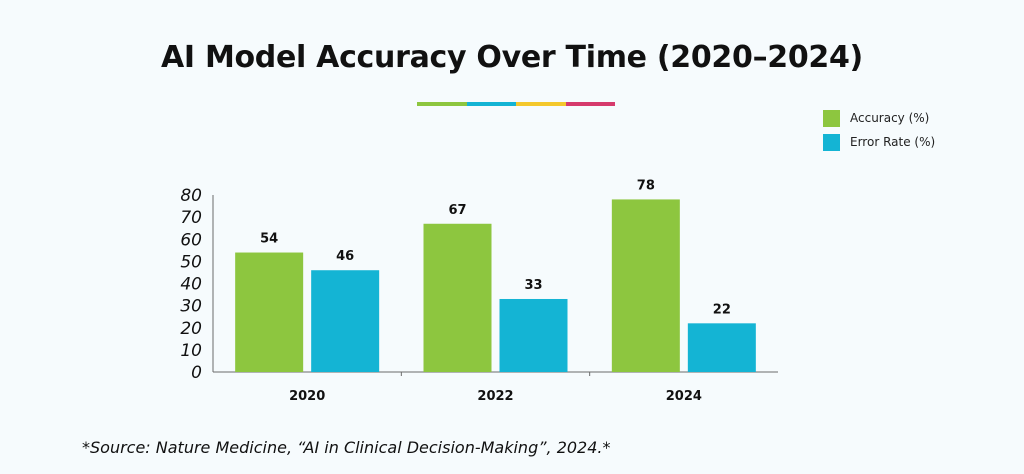  Describe the element at coordinates (831, 118) in the screenshot. I see `legend-swatch-accuracy` at that location.